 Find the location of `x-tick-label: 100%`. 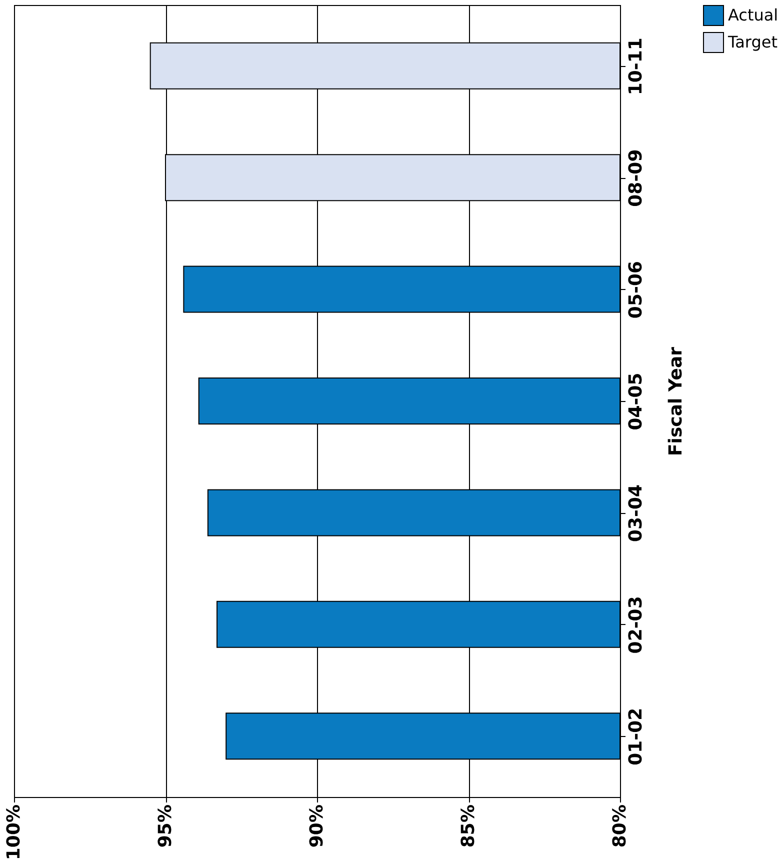

x-tick-label: 100% is located at coordinates (14, 832).